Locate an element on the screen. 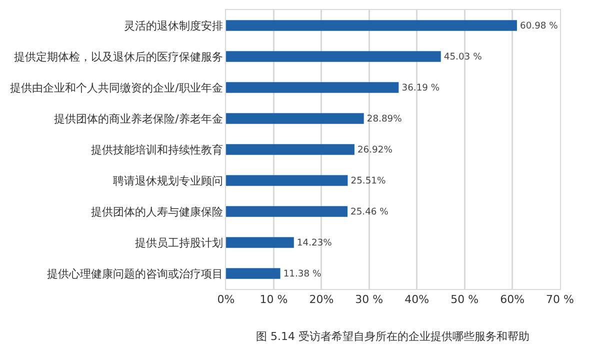 The height and width of the screenshot is (357, 600). y-tick-label: 提供员工持股计划 is located at coordinates (178, 243).